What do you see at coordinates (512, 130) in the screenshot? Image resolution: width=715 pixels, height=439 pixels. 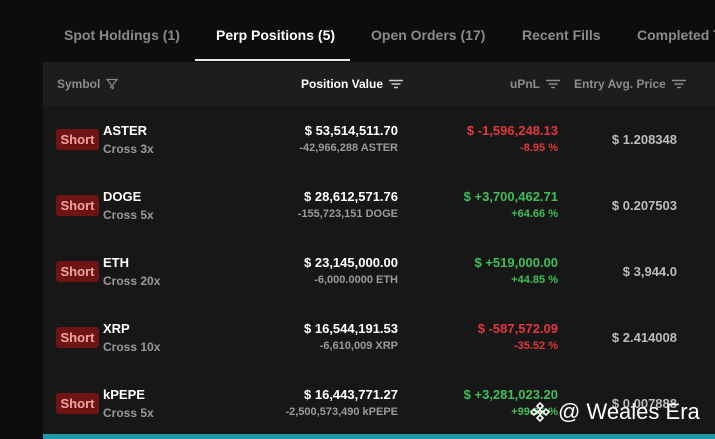 I see `upnl-value: $ -1,596,248.13` at bounding box center [512, 130].